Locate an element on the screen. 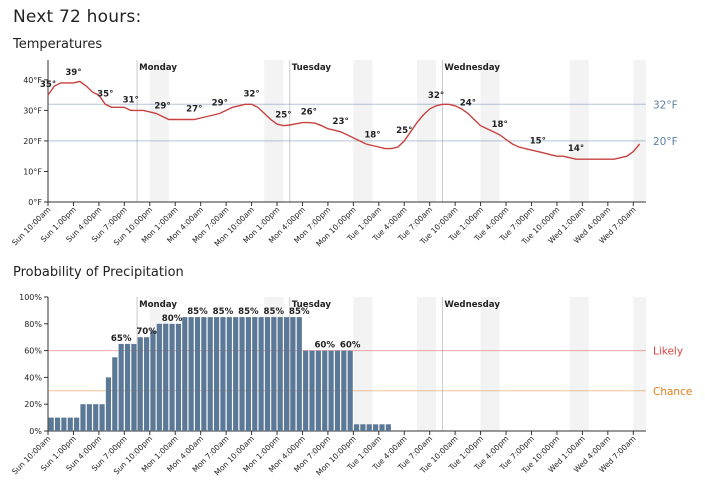 This screenshot has height=491, width=705. temp-day-label: Monday is located at coordinates (158, 68).